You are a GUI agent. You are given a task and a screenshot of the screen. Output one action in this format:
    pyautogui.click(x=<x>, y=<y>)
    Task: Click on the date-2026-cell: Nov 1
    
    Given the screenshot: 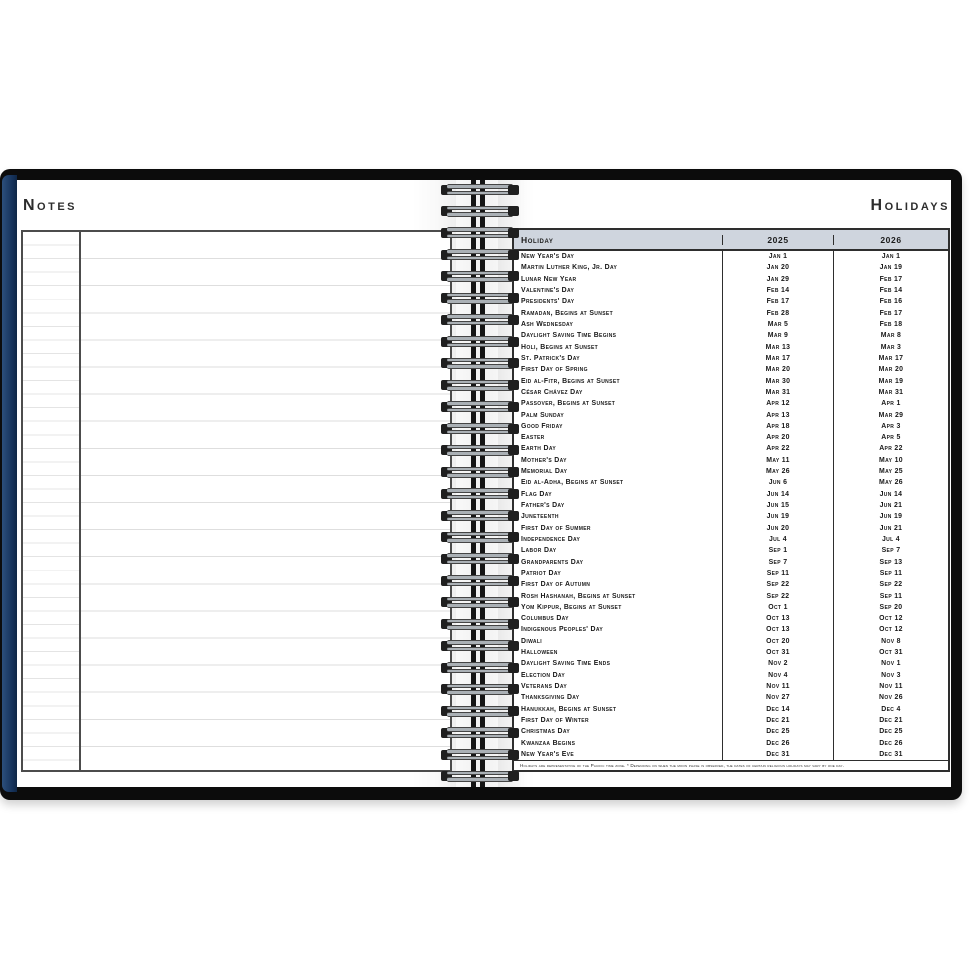 What is the action you would take?
    pyautogui.click(x=891, y=664)
    